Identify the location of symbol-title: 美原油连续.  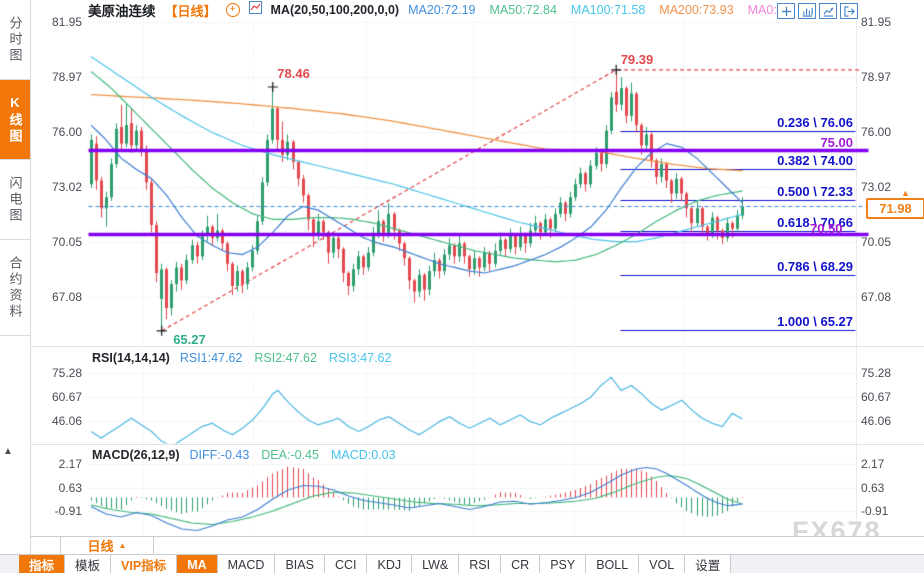
(122, 11).